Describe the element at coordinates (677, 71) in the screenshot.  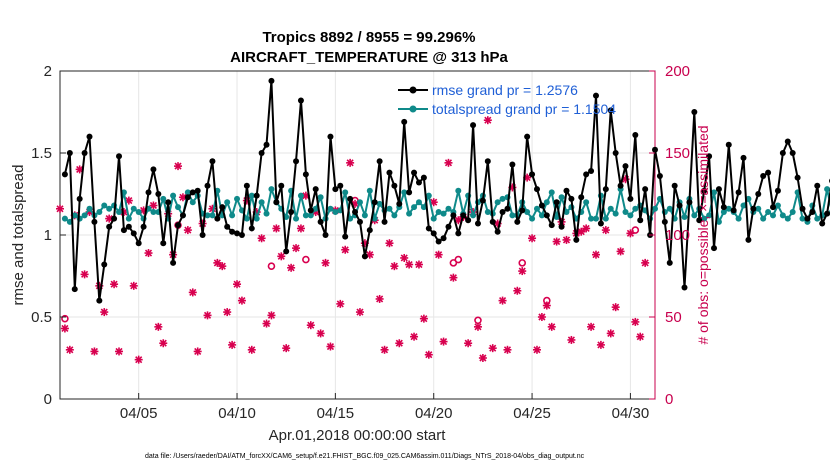
I see `y2-tick-label: 200` at that location.